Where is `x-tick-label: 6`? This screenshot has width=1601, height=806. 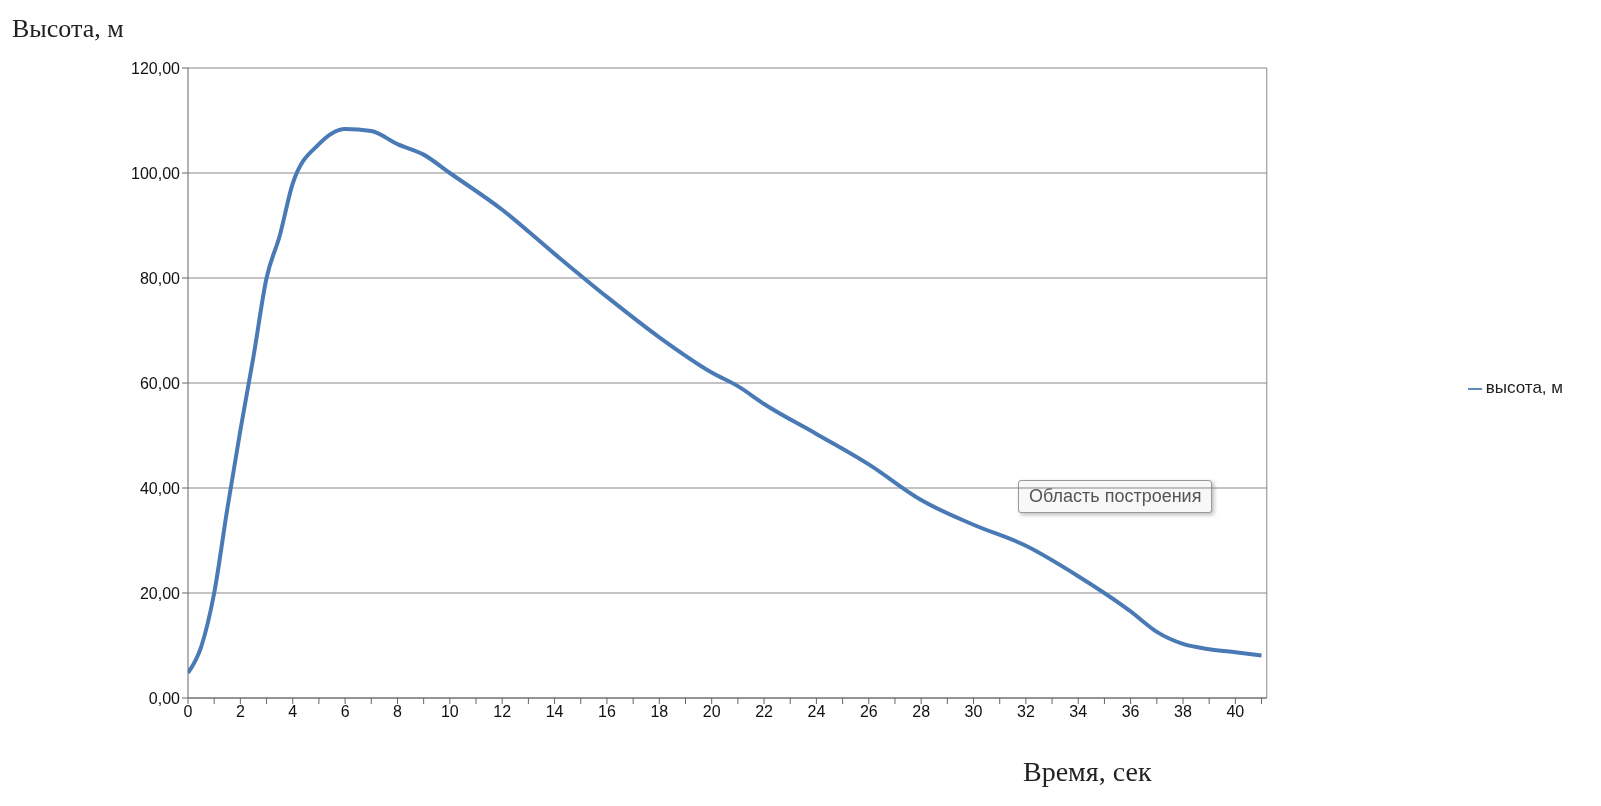 x-tick-label: 6 is located at coordinates (345, 712).